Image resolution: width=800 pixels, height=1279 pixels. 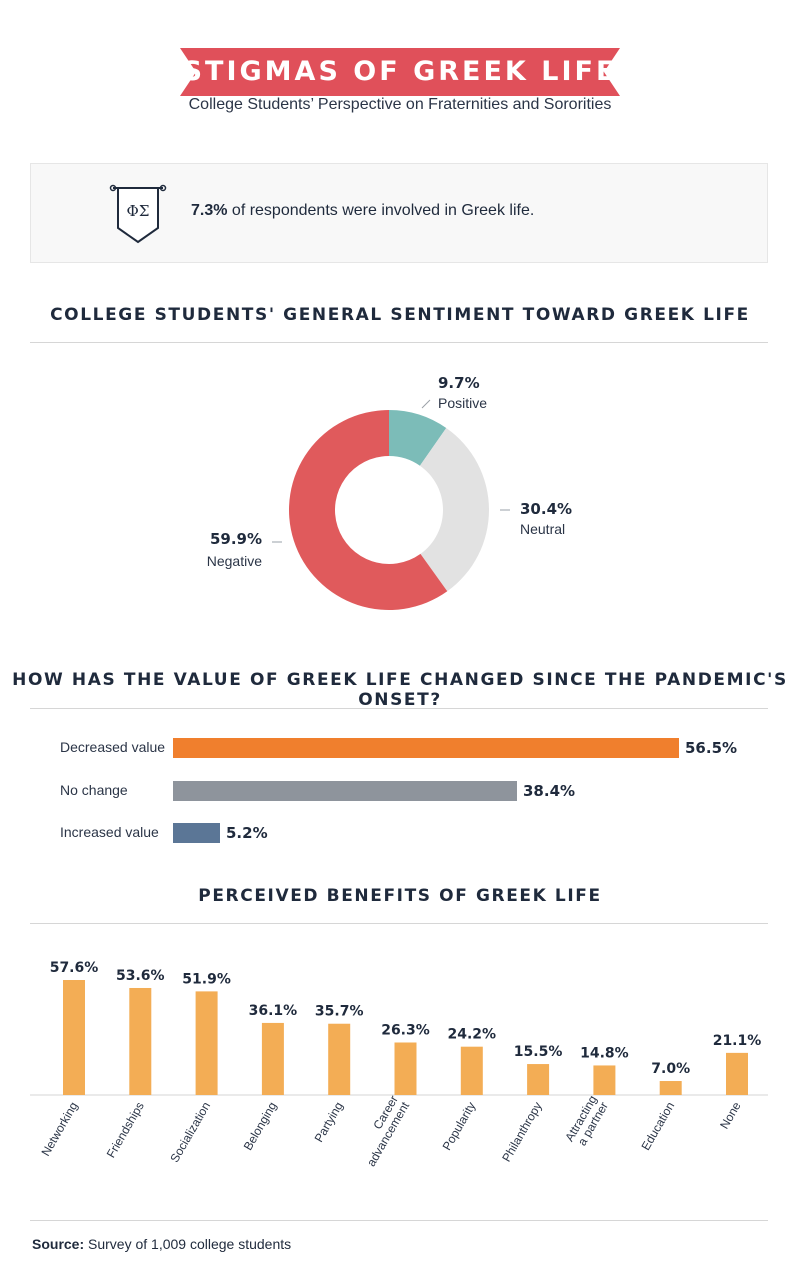 What do you see at coordinates (368, 510) in the screenshot?
I see `donut-slice-negative` at bounding box center [368, 510].